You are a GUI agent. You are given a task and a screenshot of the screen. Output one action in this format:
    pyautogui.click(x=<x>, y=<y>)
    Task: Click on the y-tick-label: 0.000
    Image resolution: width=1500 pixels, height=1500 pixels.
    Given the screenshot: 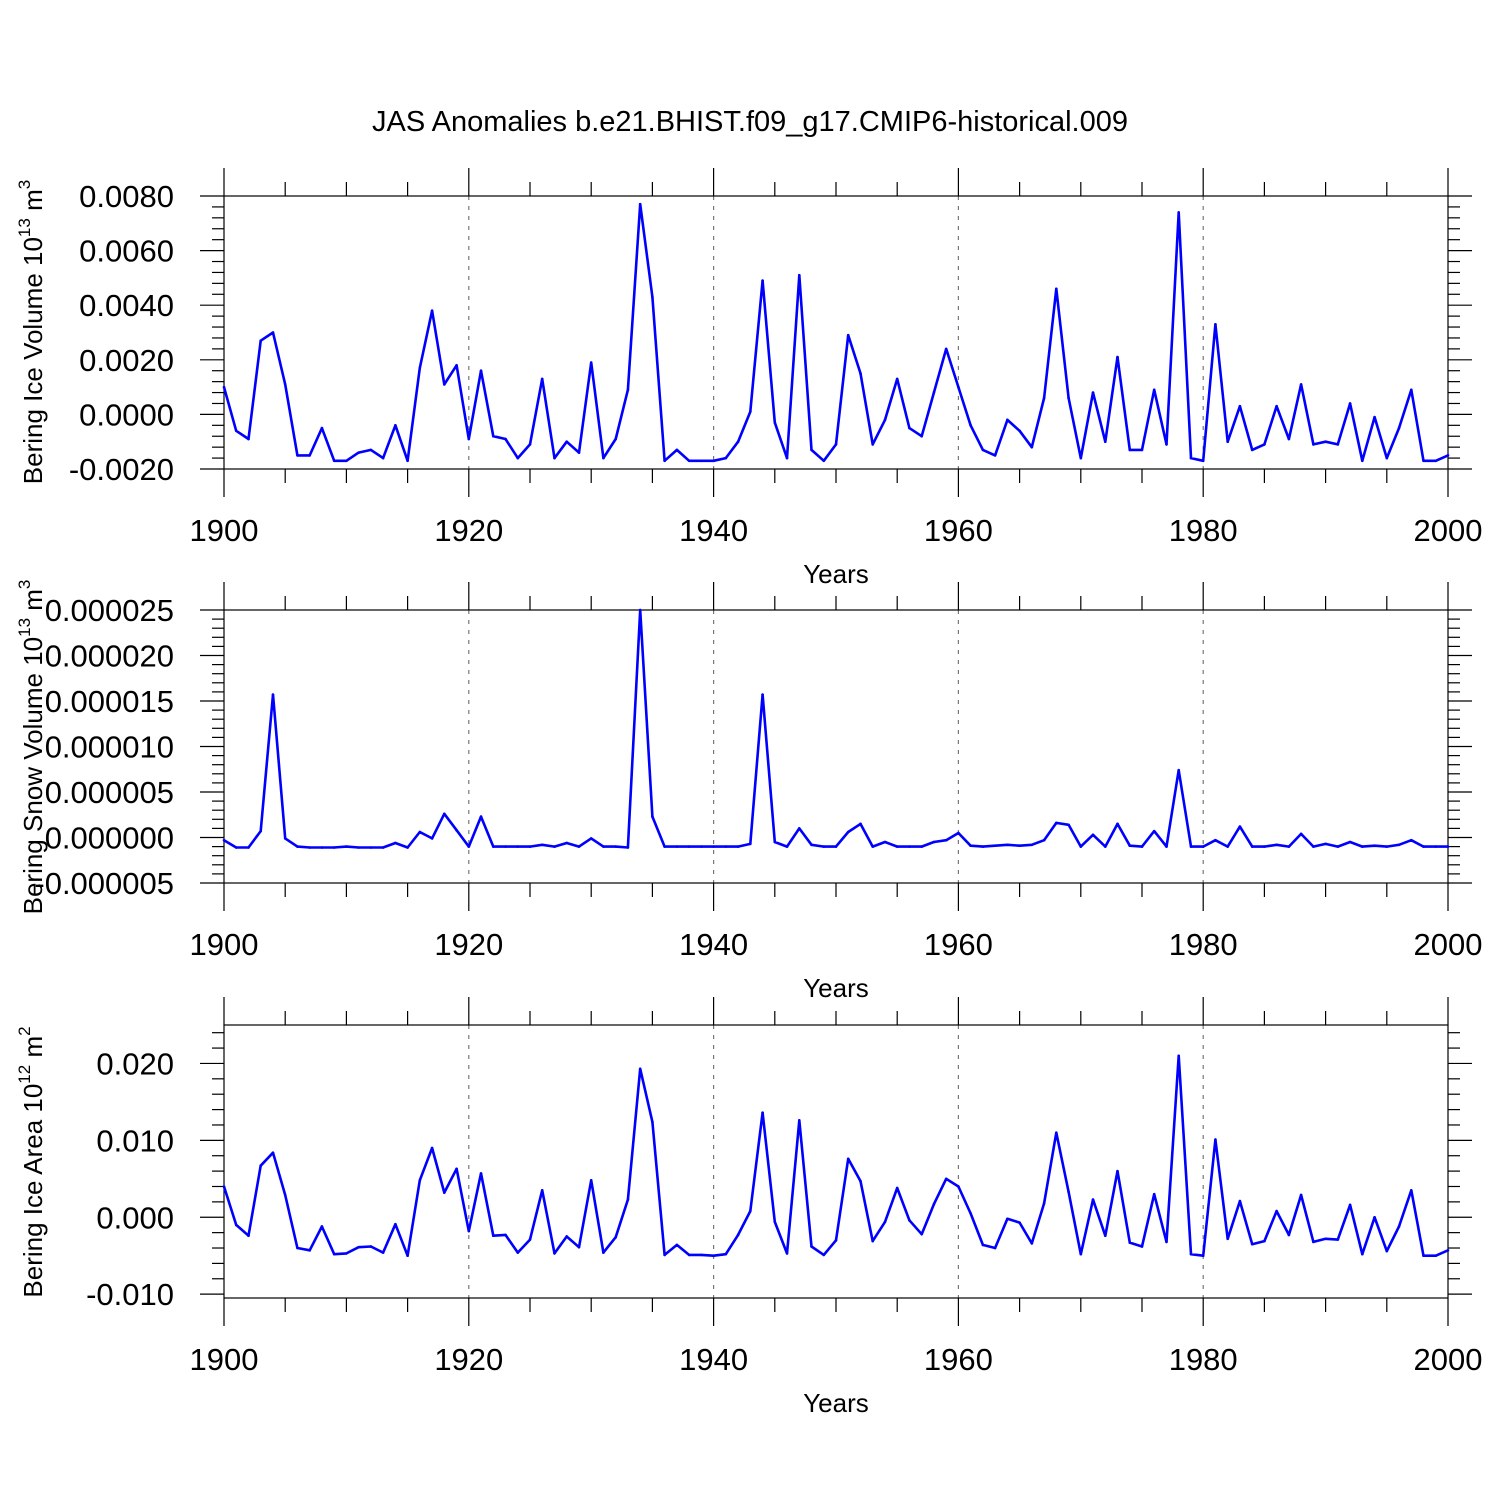 What is the action you would take?
    pyautogui.click(x=135, y=1217)
    